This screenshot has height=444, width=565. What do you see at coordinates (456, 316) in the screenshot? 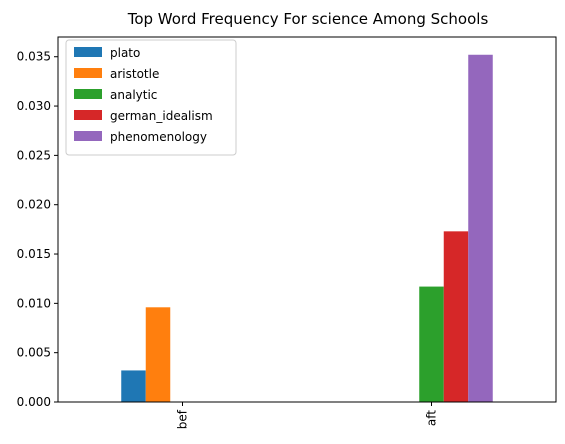
I see `bar-german_idealism-aft` at bounding box center [456, 316].